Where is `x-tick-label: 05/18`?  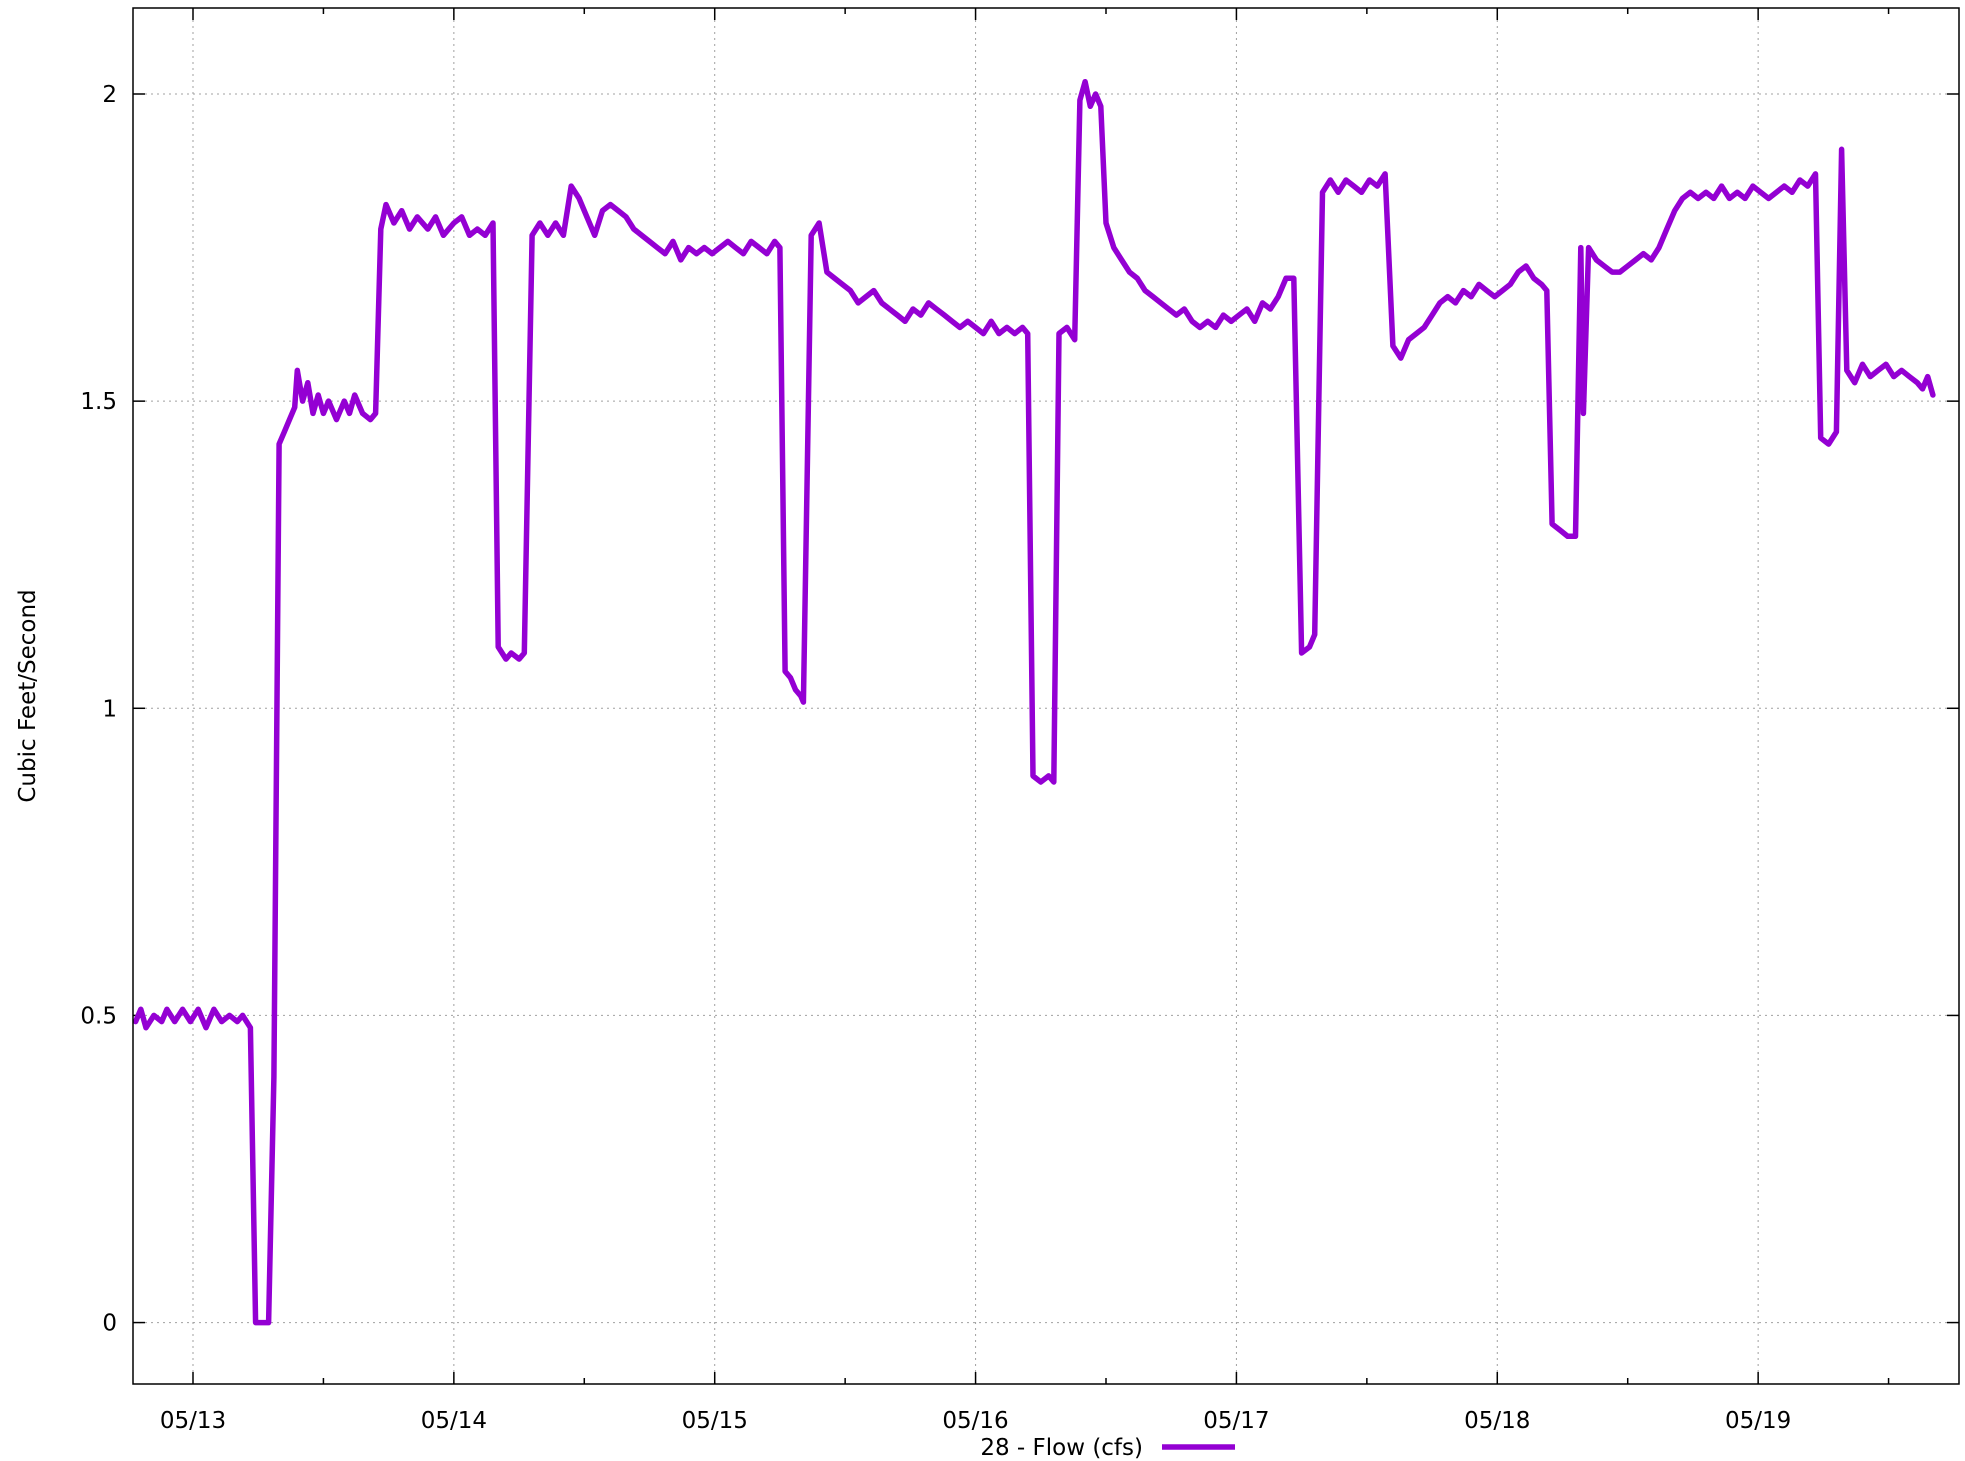
x-tick-label: 05/18 is located at coordinates (1497, 1421).